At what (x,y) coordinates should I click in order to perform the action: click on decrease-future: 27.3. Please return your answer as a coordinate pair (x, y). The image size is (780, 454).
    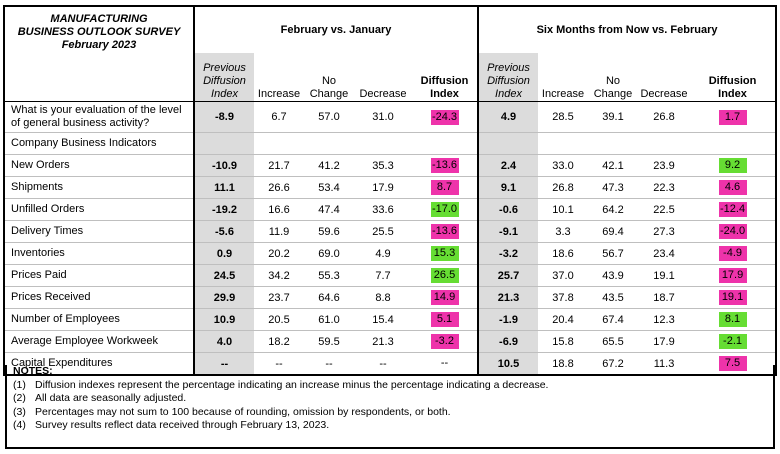
    Looking at the image, I should click on (664, 231).